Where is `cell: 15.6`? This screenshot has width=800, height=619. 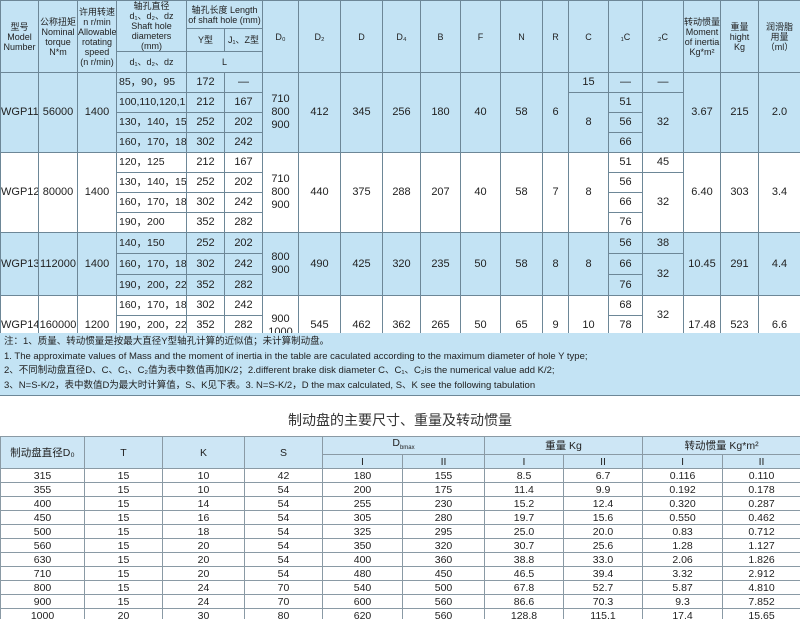 cell: 15.6 is located at coordinates (603, 518).